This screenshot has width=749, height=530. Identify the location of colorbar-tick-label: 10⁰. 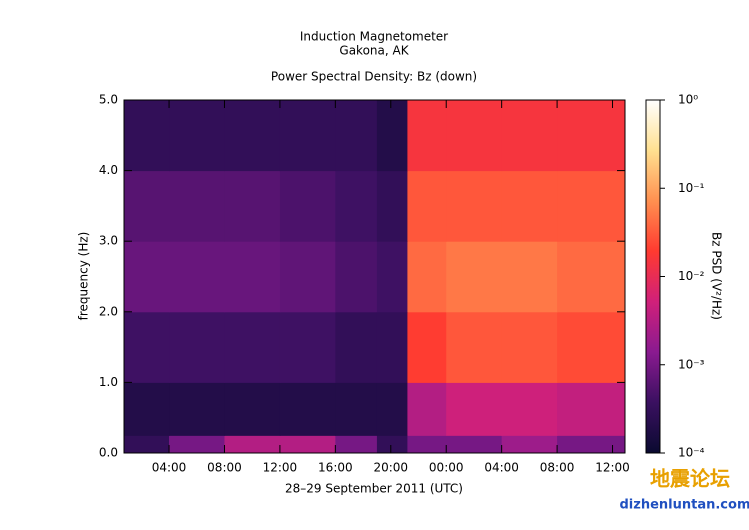
(688, 100).